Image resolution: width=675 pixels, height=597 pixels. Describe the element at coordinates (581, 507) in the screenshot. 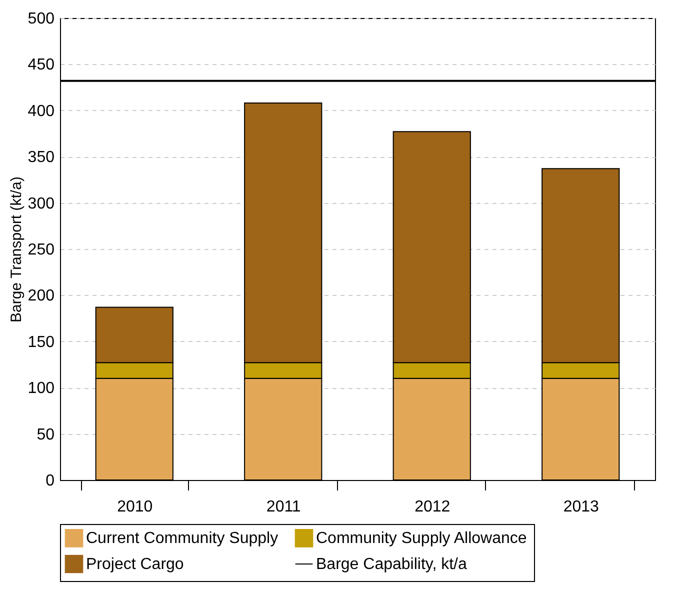

I see `x-tick-label: 2013` at that location.